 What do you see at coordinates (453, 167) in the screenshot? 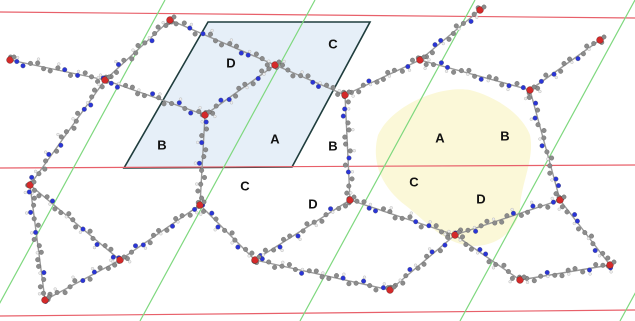
I see `highlighted-pore-region` at bounding box center [453, 167].